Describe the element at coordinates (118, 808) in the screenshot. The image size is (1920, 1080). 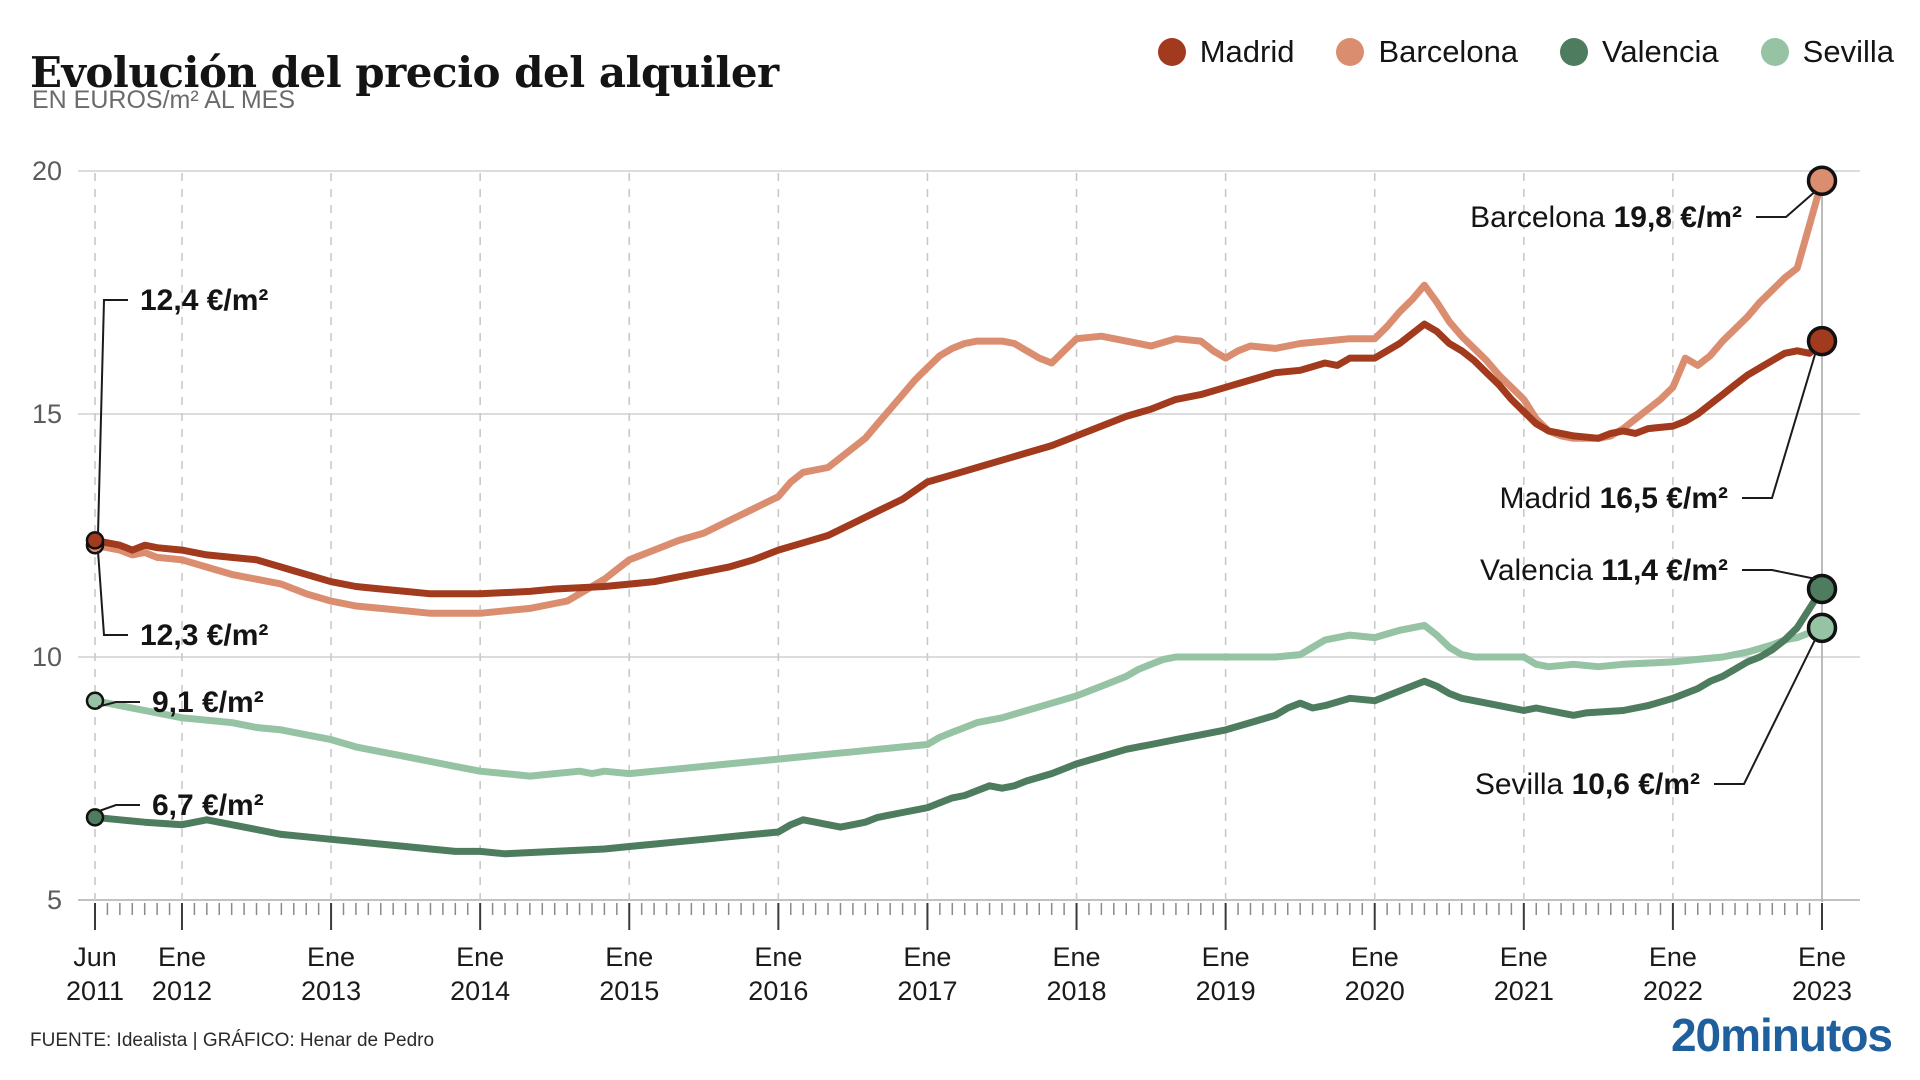
I see `callout-line-valencia-start` at that location.